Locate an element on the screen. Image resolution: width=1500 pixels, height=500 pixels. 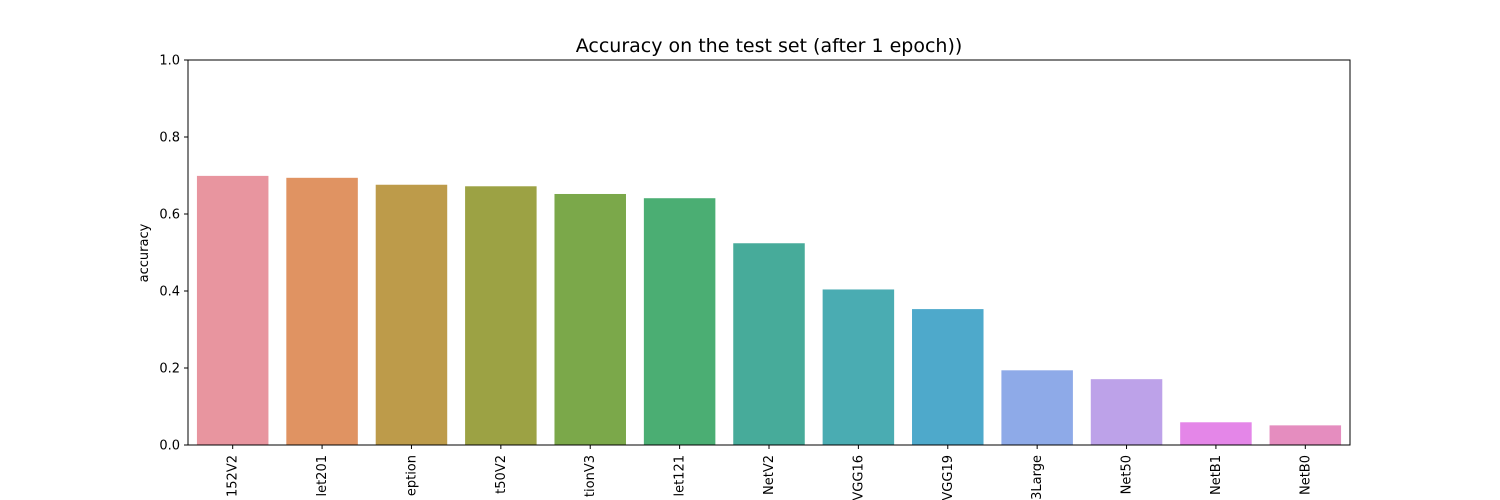
x-tick-label-7: VGG16 is located at coordinates (858, 477).